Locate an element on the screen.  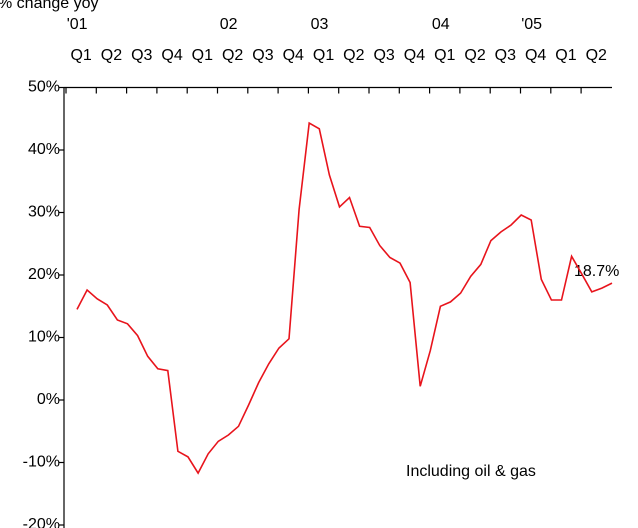
year-label: '05 is located at coordinates (531, 24).